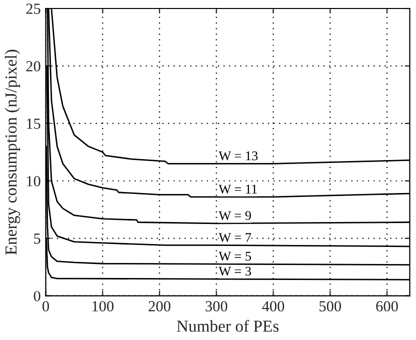 The width and height of the screenshot is (416, 340). I want to click on series-label: W = 11, so click(237, 189).